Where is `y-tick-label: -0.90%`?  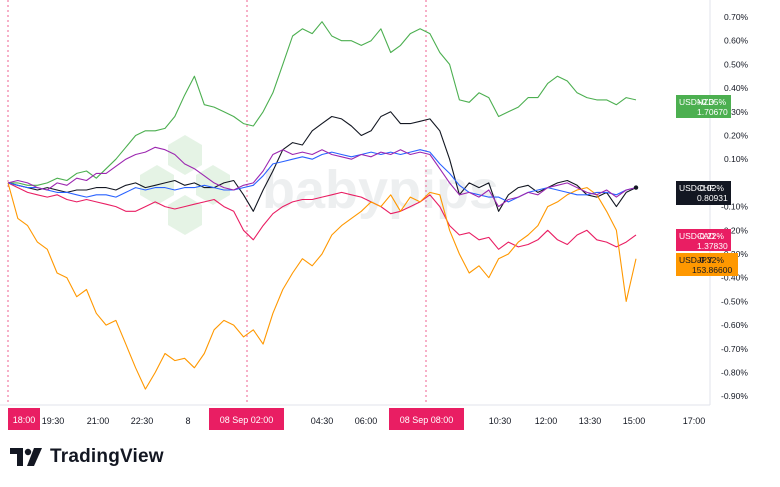
y-tick-label: -0.90% is located at coordinates (734, 396).